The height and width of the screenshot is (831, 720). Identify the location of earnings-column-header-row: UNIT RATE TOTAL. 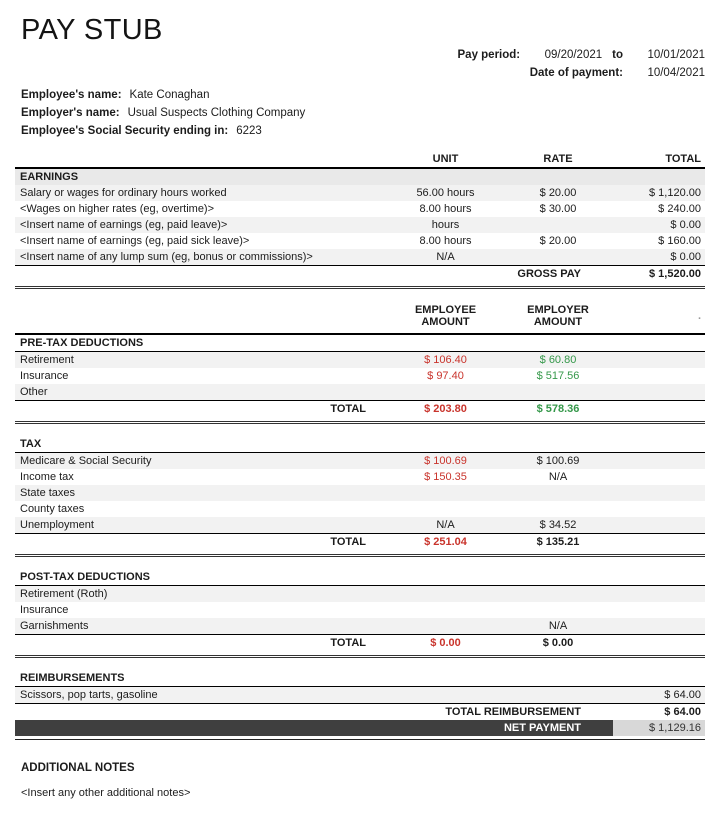
(360, 160).